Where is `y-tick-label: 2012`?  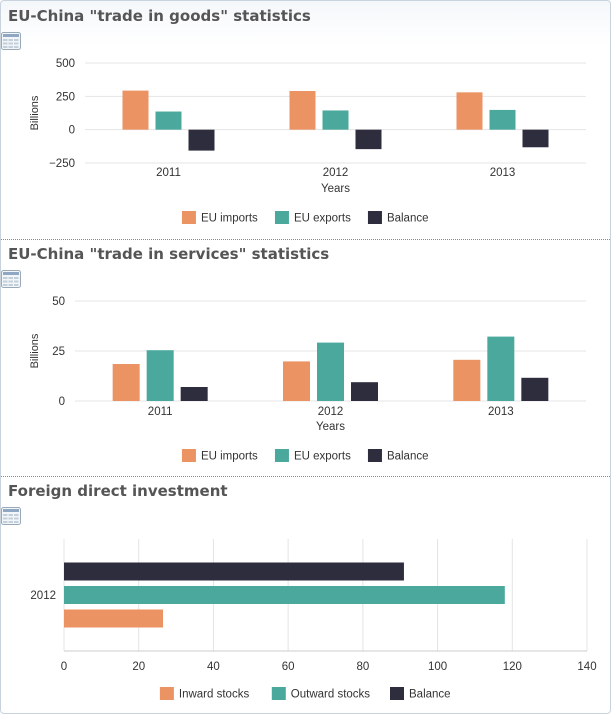 y-tick-label: 2012 is located at coordinates (43, 596).